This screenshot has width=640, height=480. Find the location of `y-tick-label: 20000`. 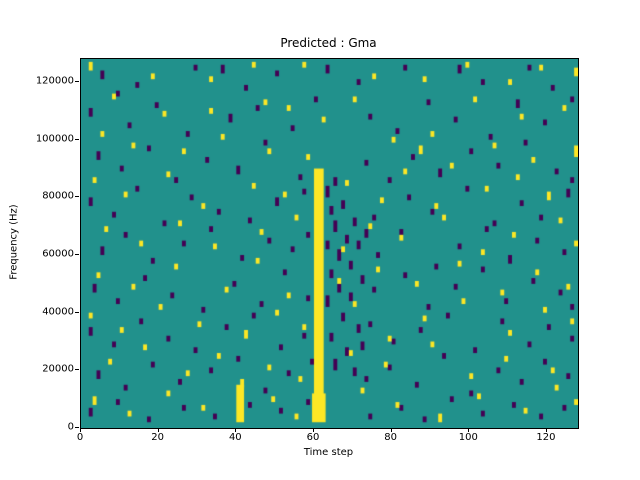

y-tick-label: 20000 is located at coordinates (58, 369).